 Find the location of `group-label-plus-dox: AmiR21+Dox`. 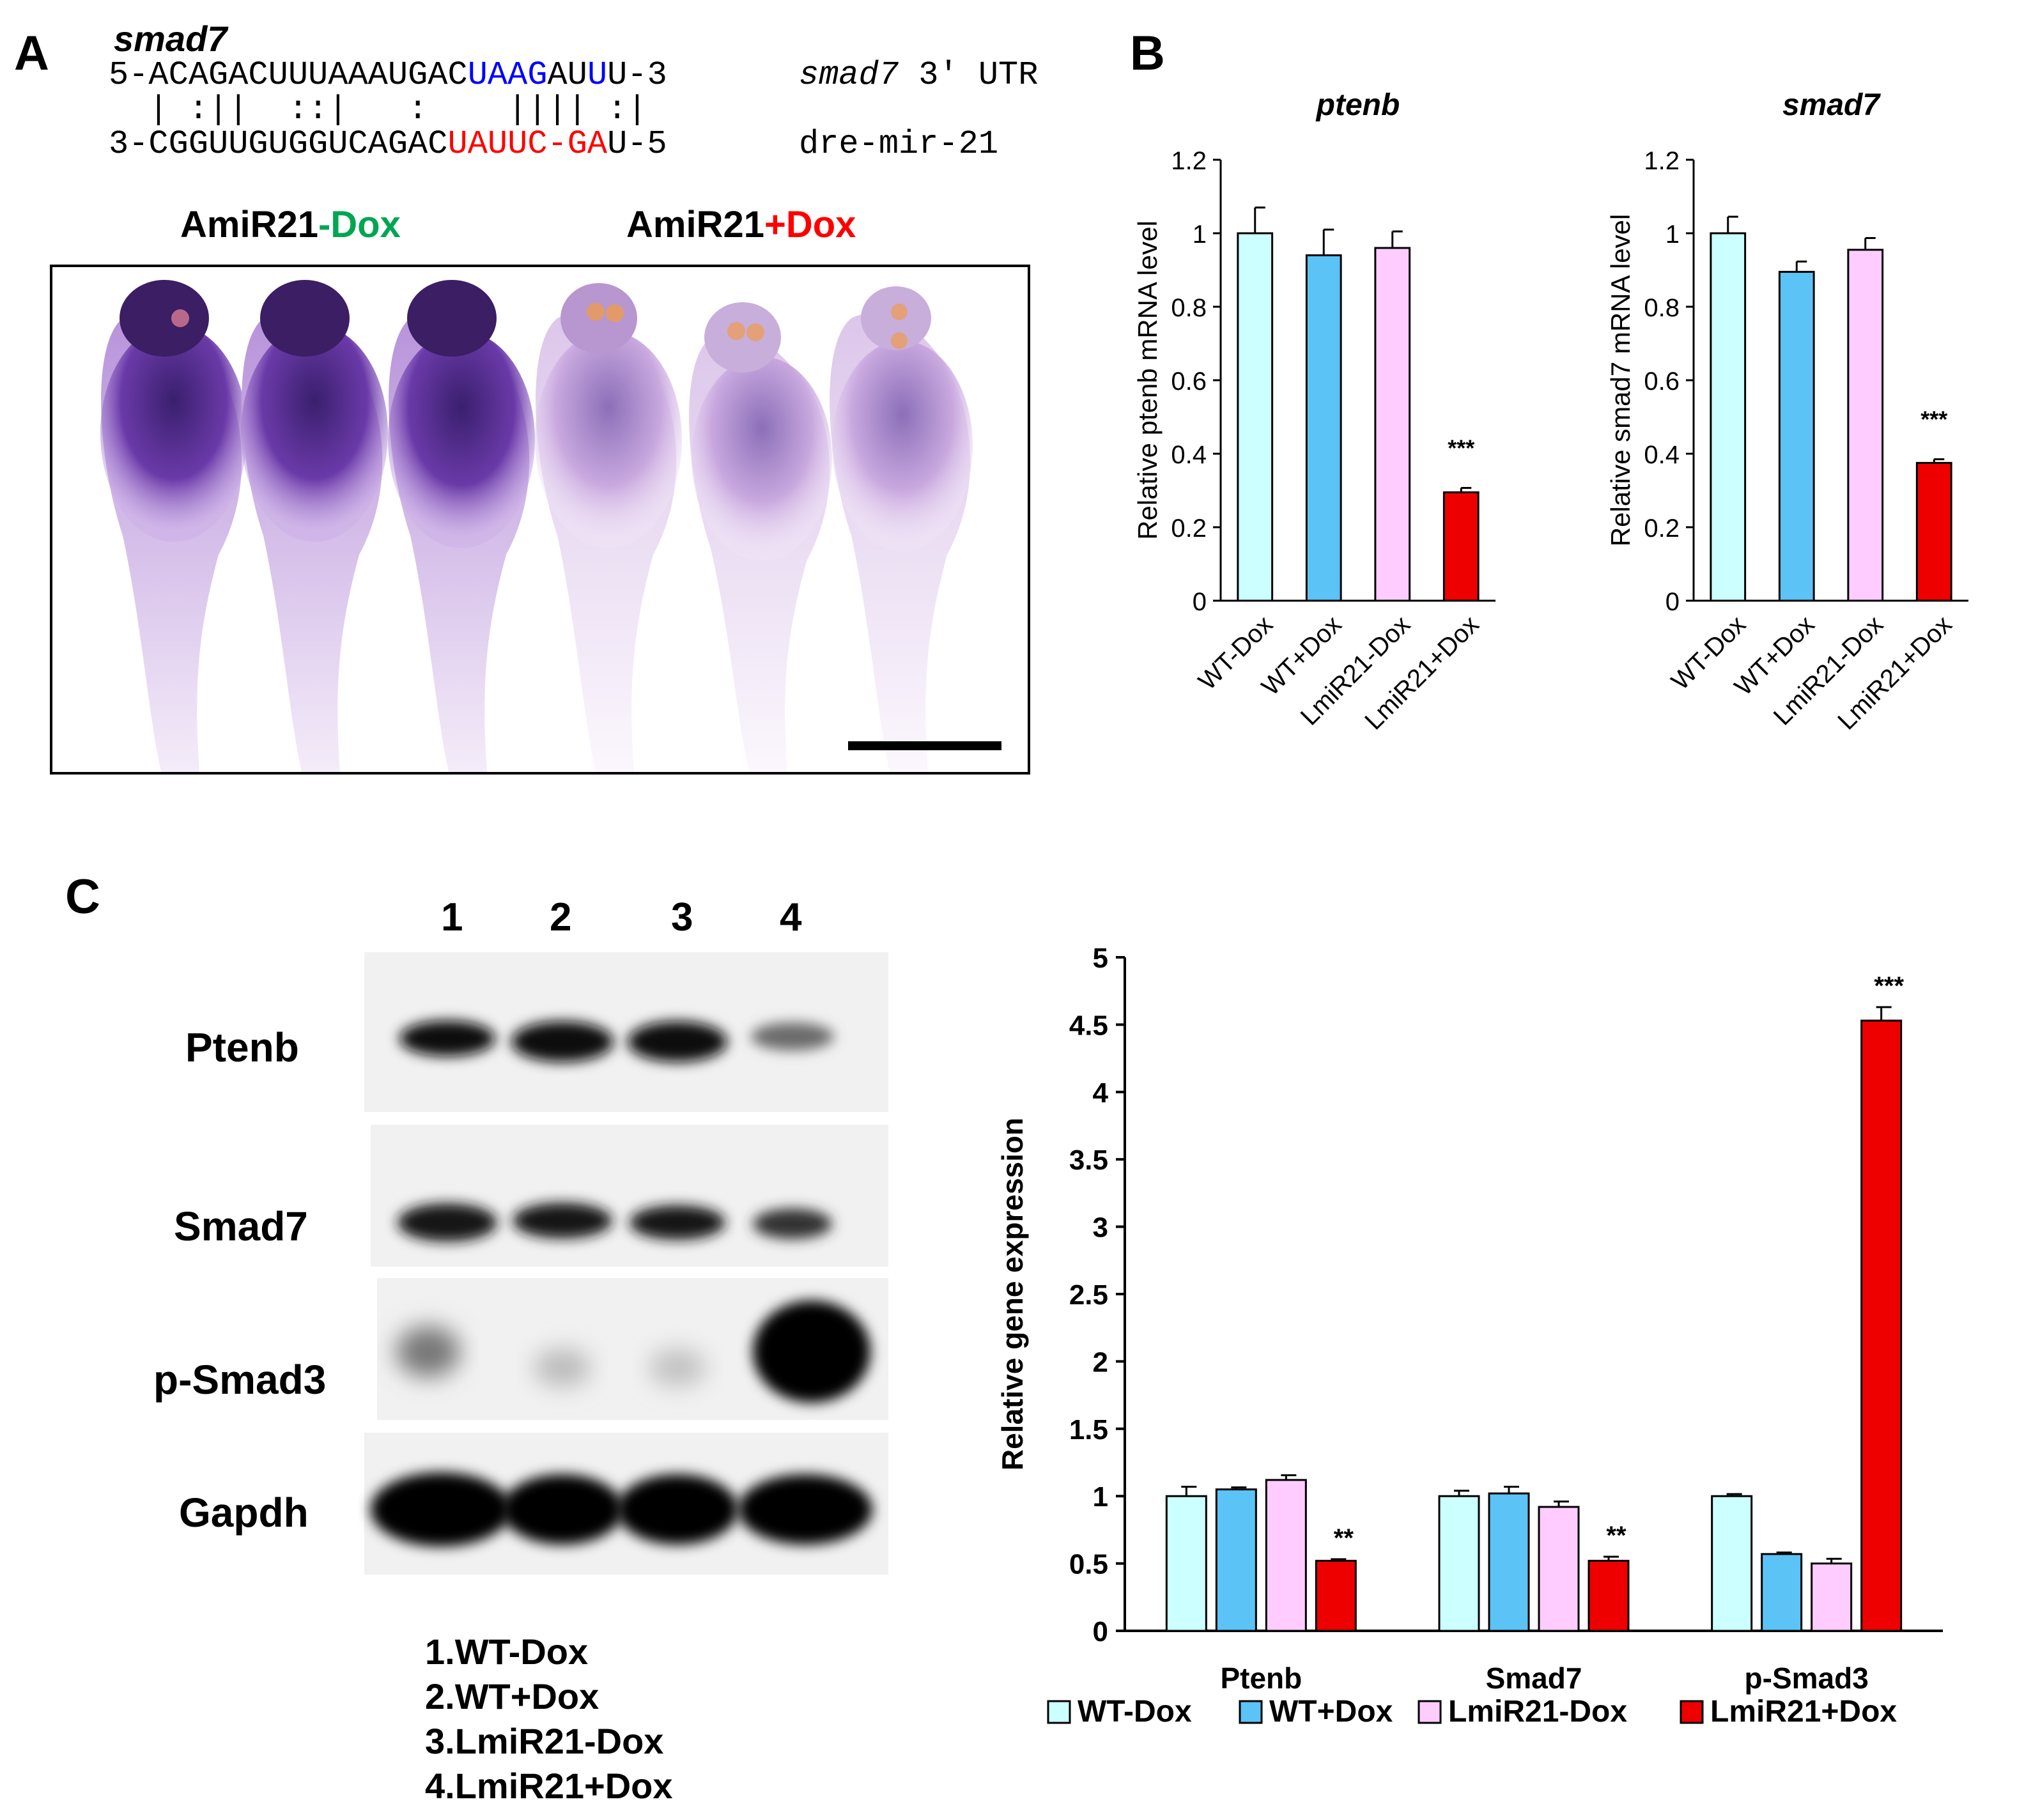

group-label-plus-dox: AmiR21+Dox is located at coordinates (741, 224).